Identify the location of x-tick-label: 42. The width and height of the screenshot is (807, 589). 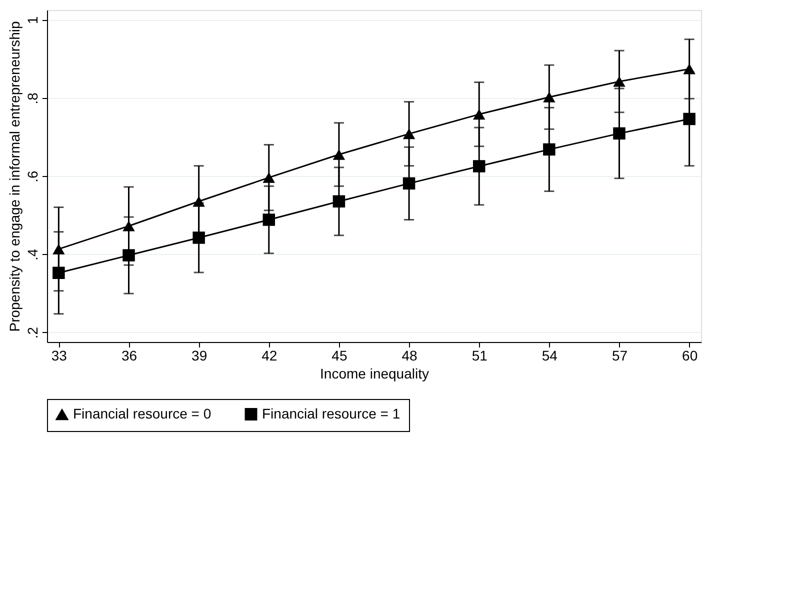
(270, 356).